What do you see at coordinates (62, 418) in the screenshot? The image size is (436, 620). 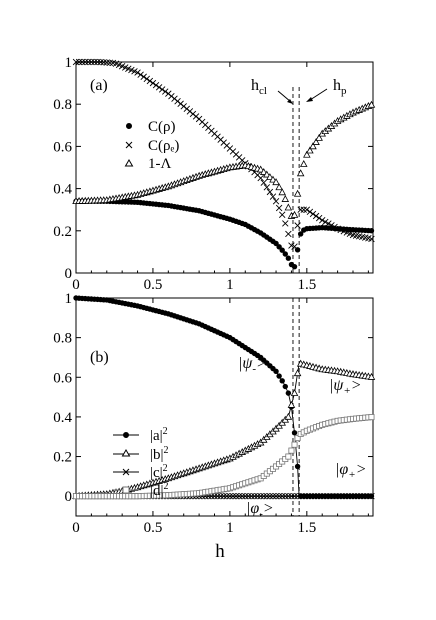 I see `y-tick-label-b-2: 0.4` at bounding box center [62, 418].